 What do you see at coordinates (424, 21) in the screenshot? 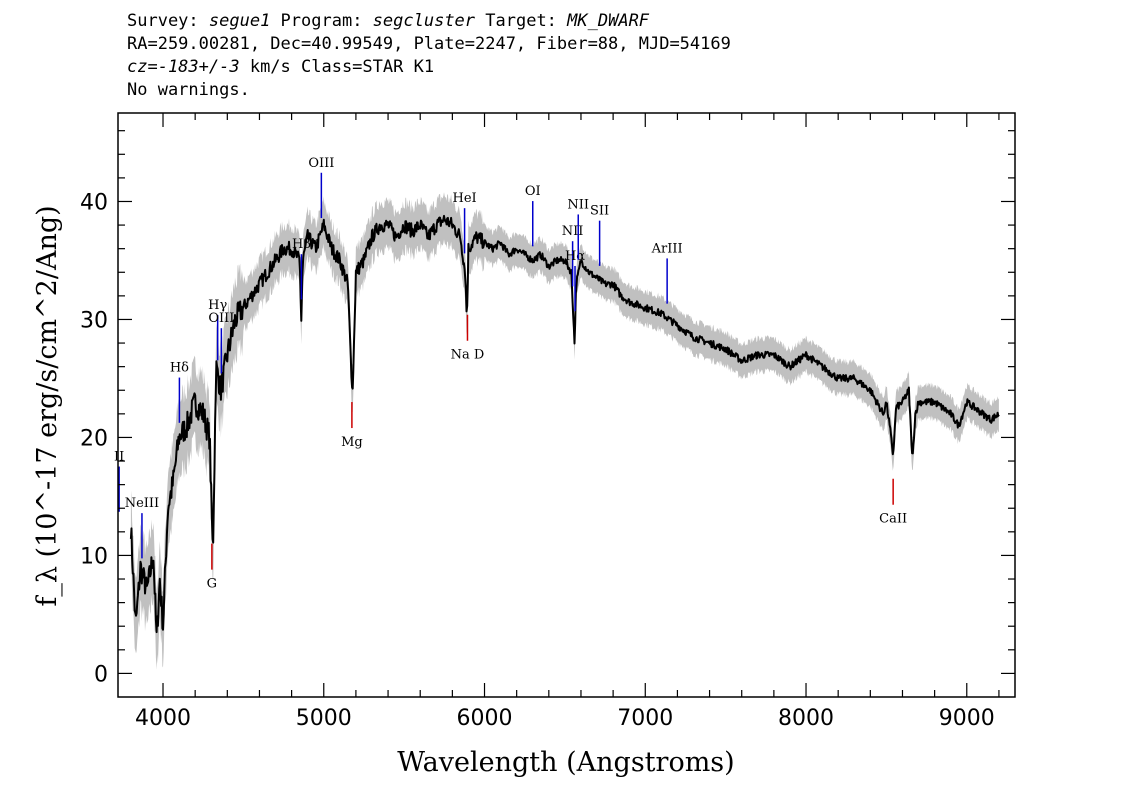
I see `program-value: segcluster` at bounding box center [424, 21].